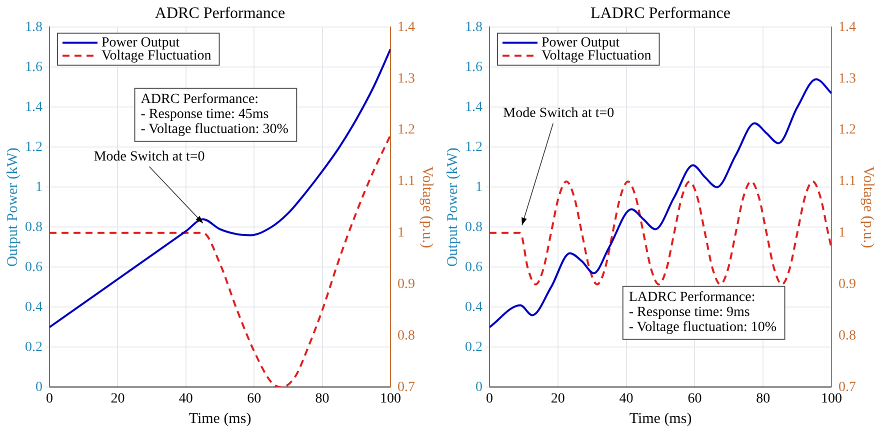 The width and height of the screenshot is (881, 428). Describe the element at coordinates (214, 115) in the screenshot. I see `annotation: ADRC Performance: - Response time: 45ms - Voltage fluctuation: 30%` at that location.